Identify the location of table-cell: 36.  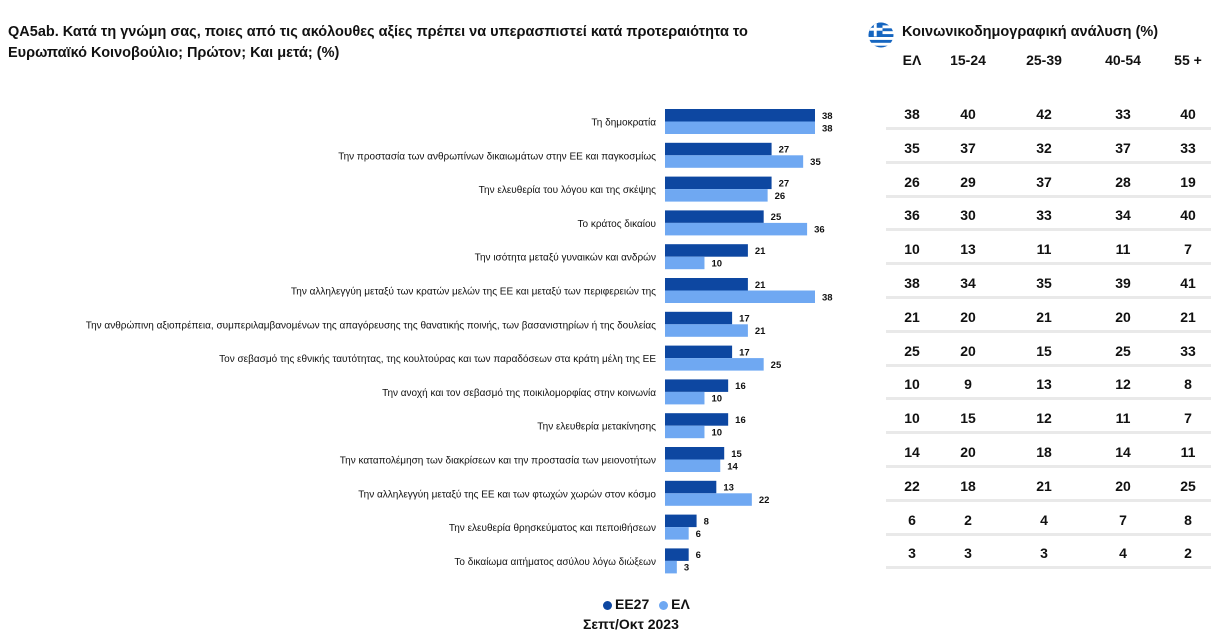
(912, 215).